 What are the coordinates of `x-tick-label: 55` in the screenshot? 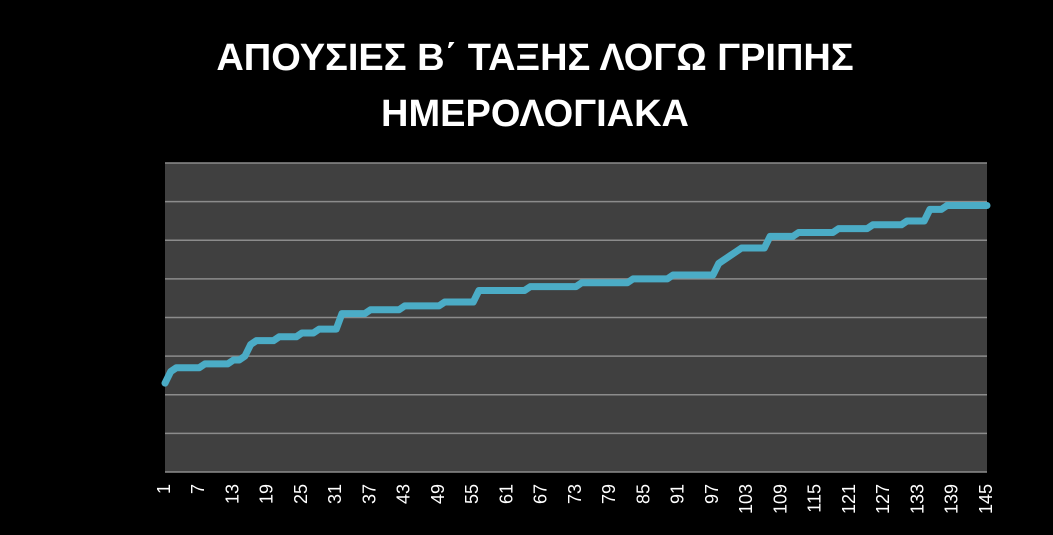 It's located at (472, 494).